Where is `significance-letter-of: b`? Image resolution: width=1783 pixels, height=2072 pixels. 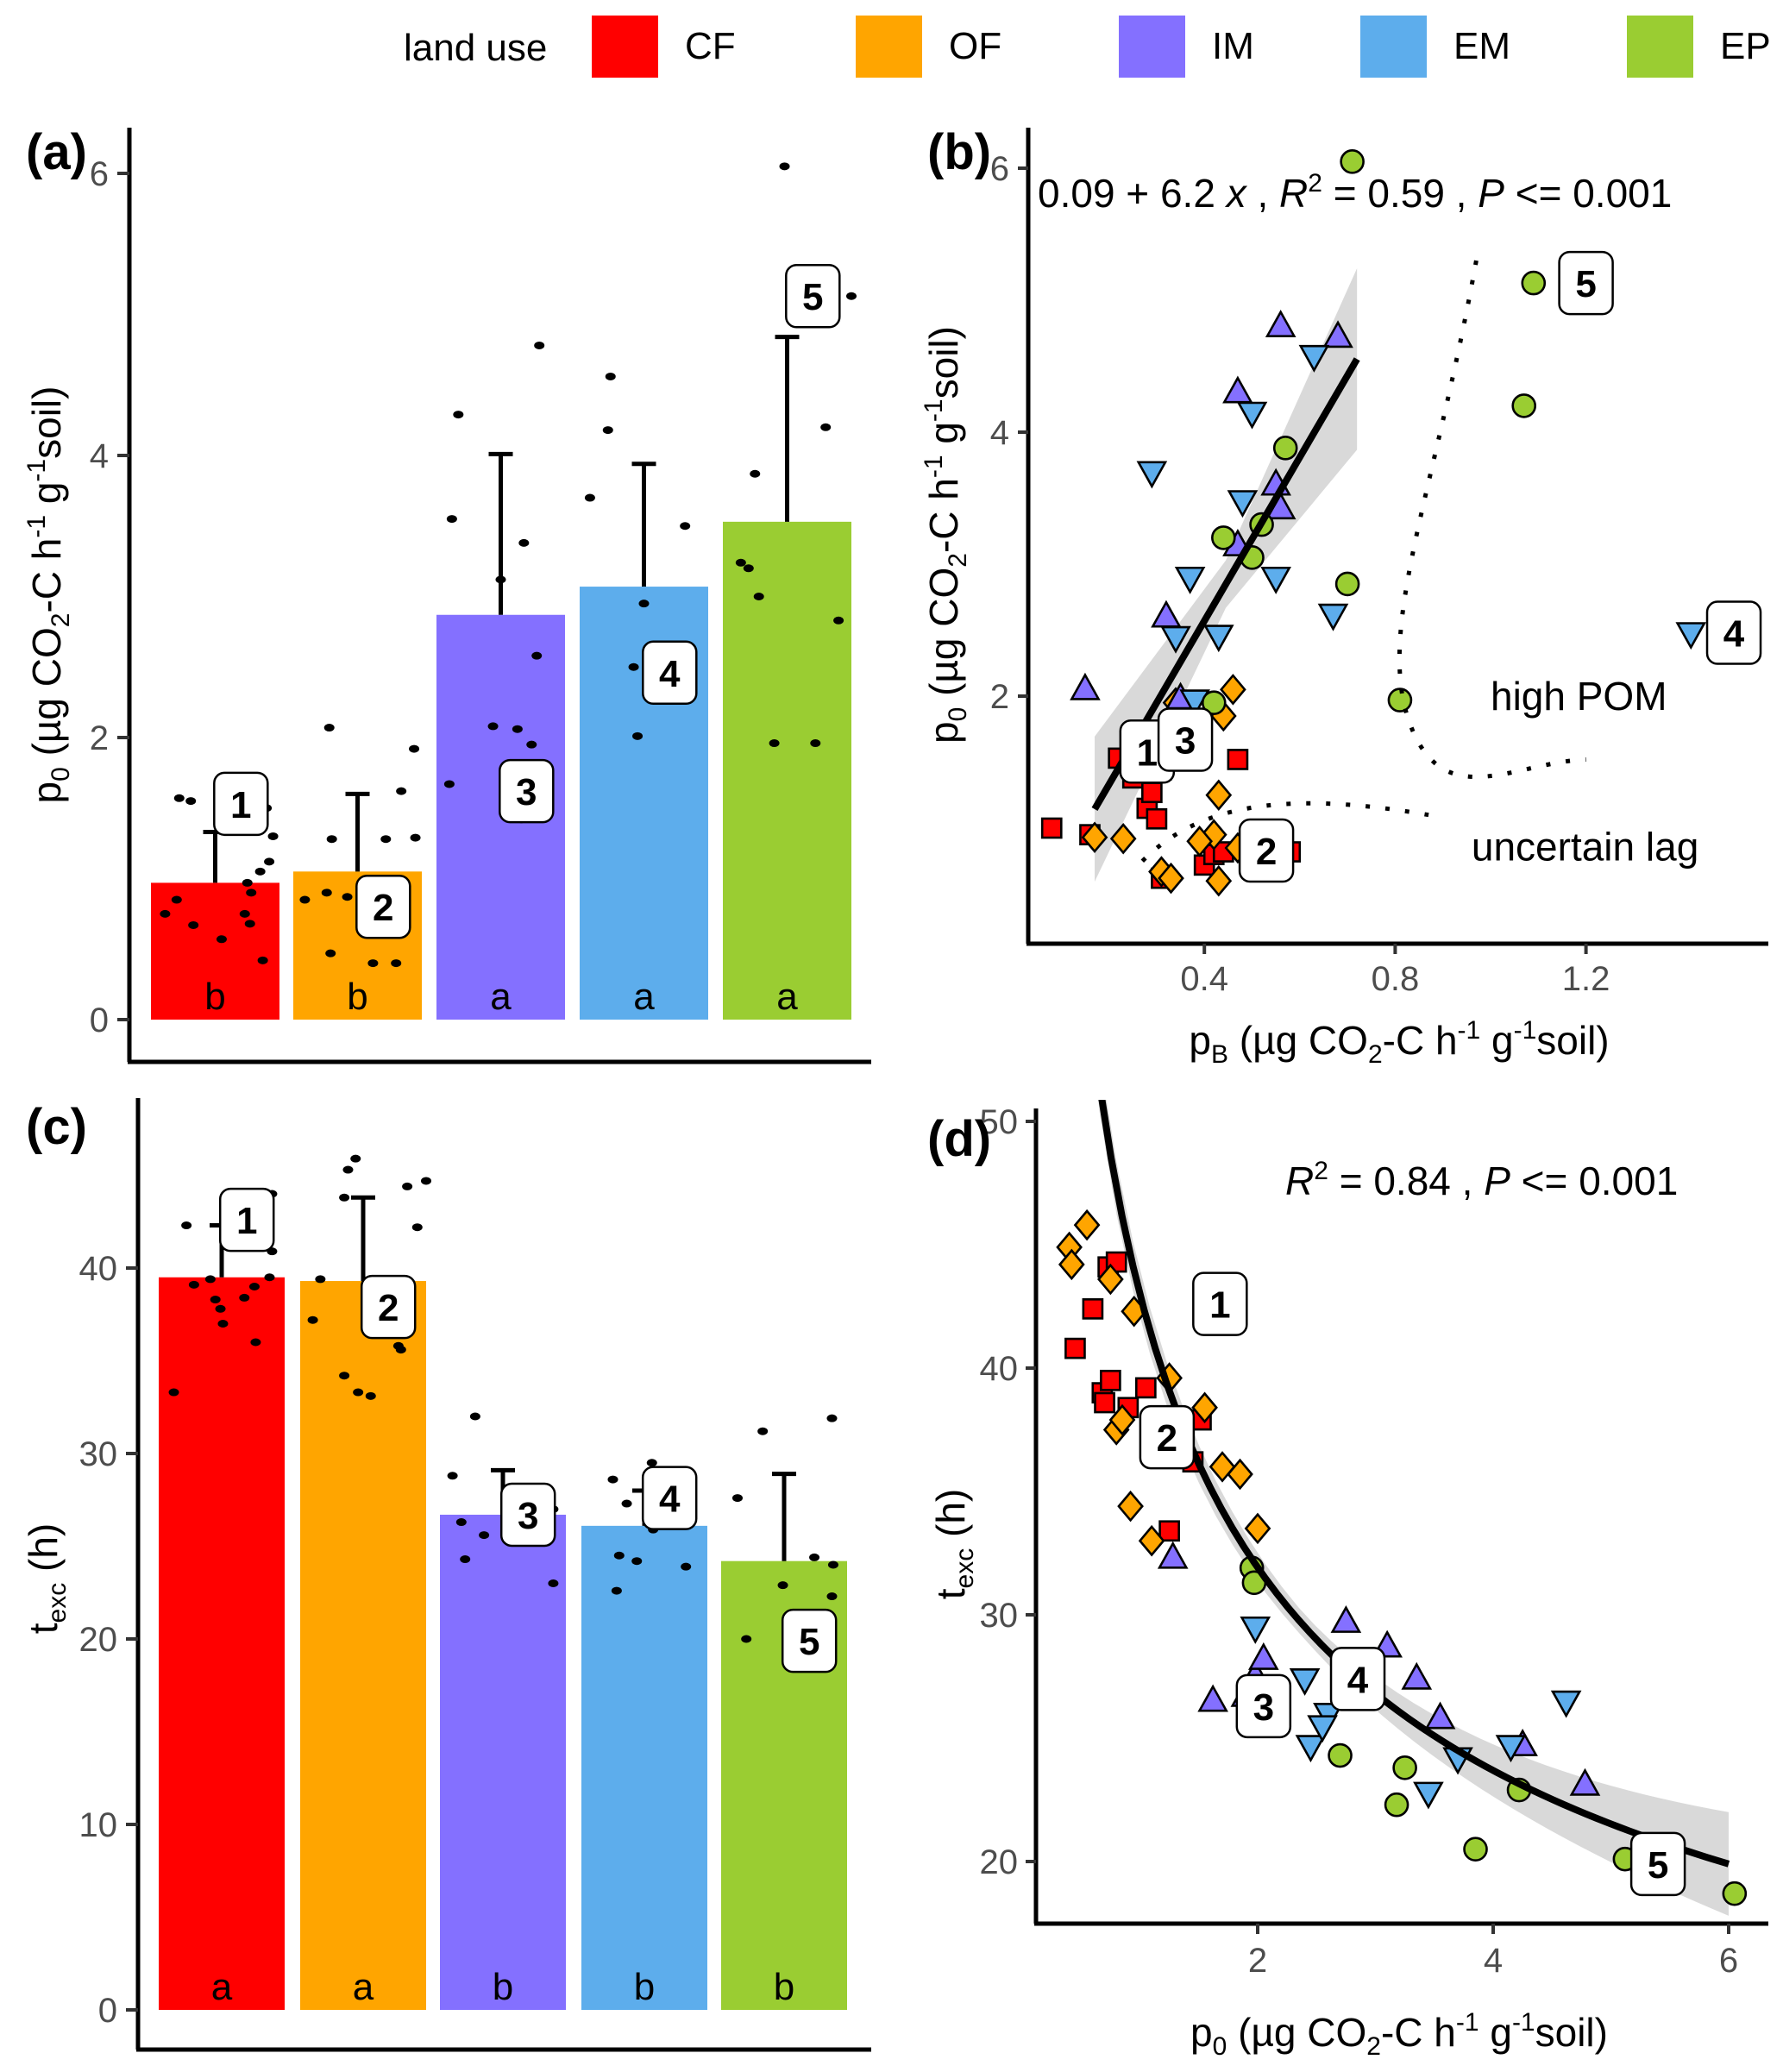 significance-letter-of: b is located at coordinates (357, 997).